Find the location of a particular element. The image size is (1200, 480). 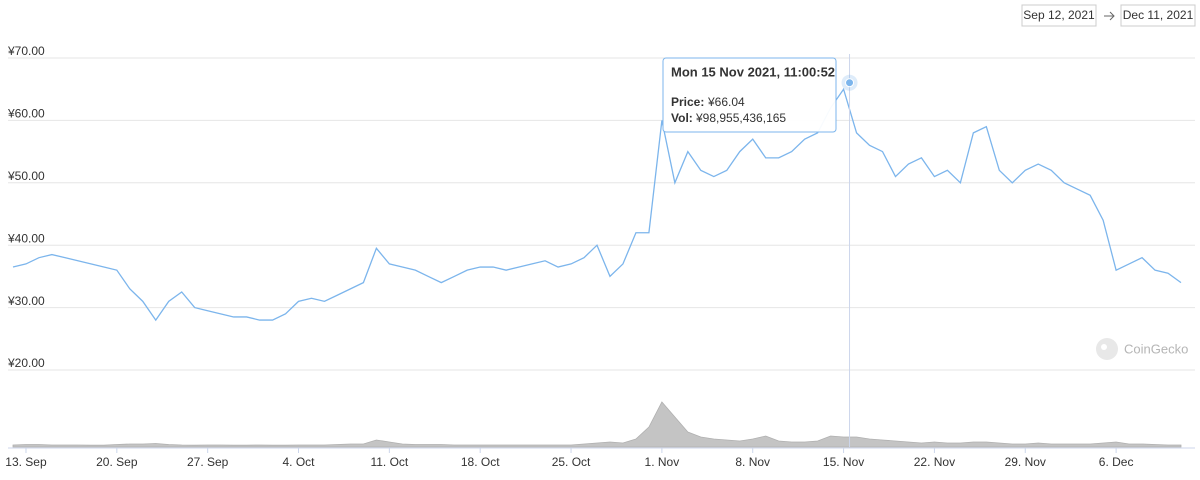

y-tick-label: ¥40.00 is located at coordinates (26, 238).